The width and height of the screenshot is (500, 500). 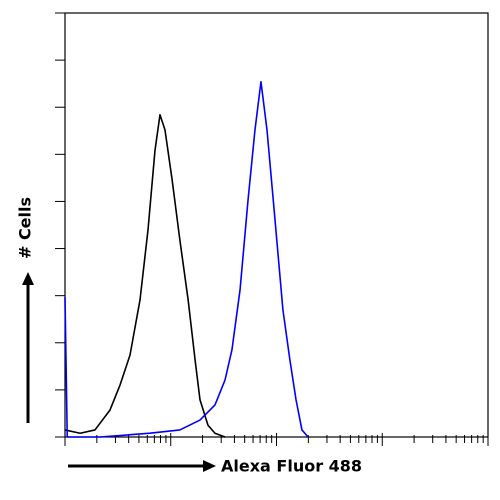 What do you see at coordinates (25, 228) in the screenshot?
I see `y-axis-label: # Cells` at bounding box center [25, 228].